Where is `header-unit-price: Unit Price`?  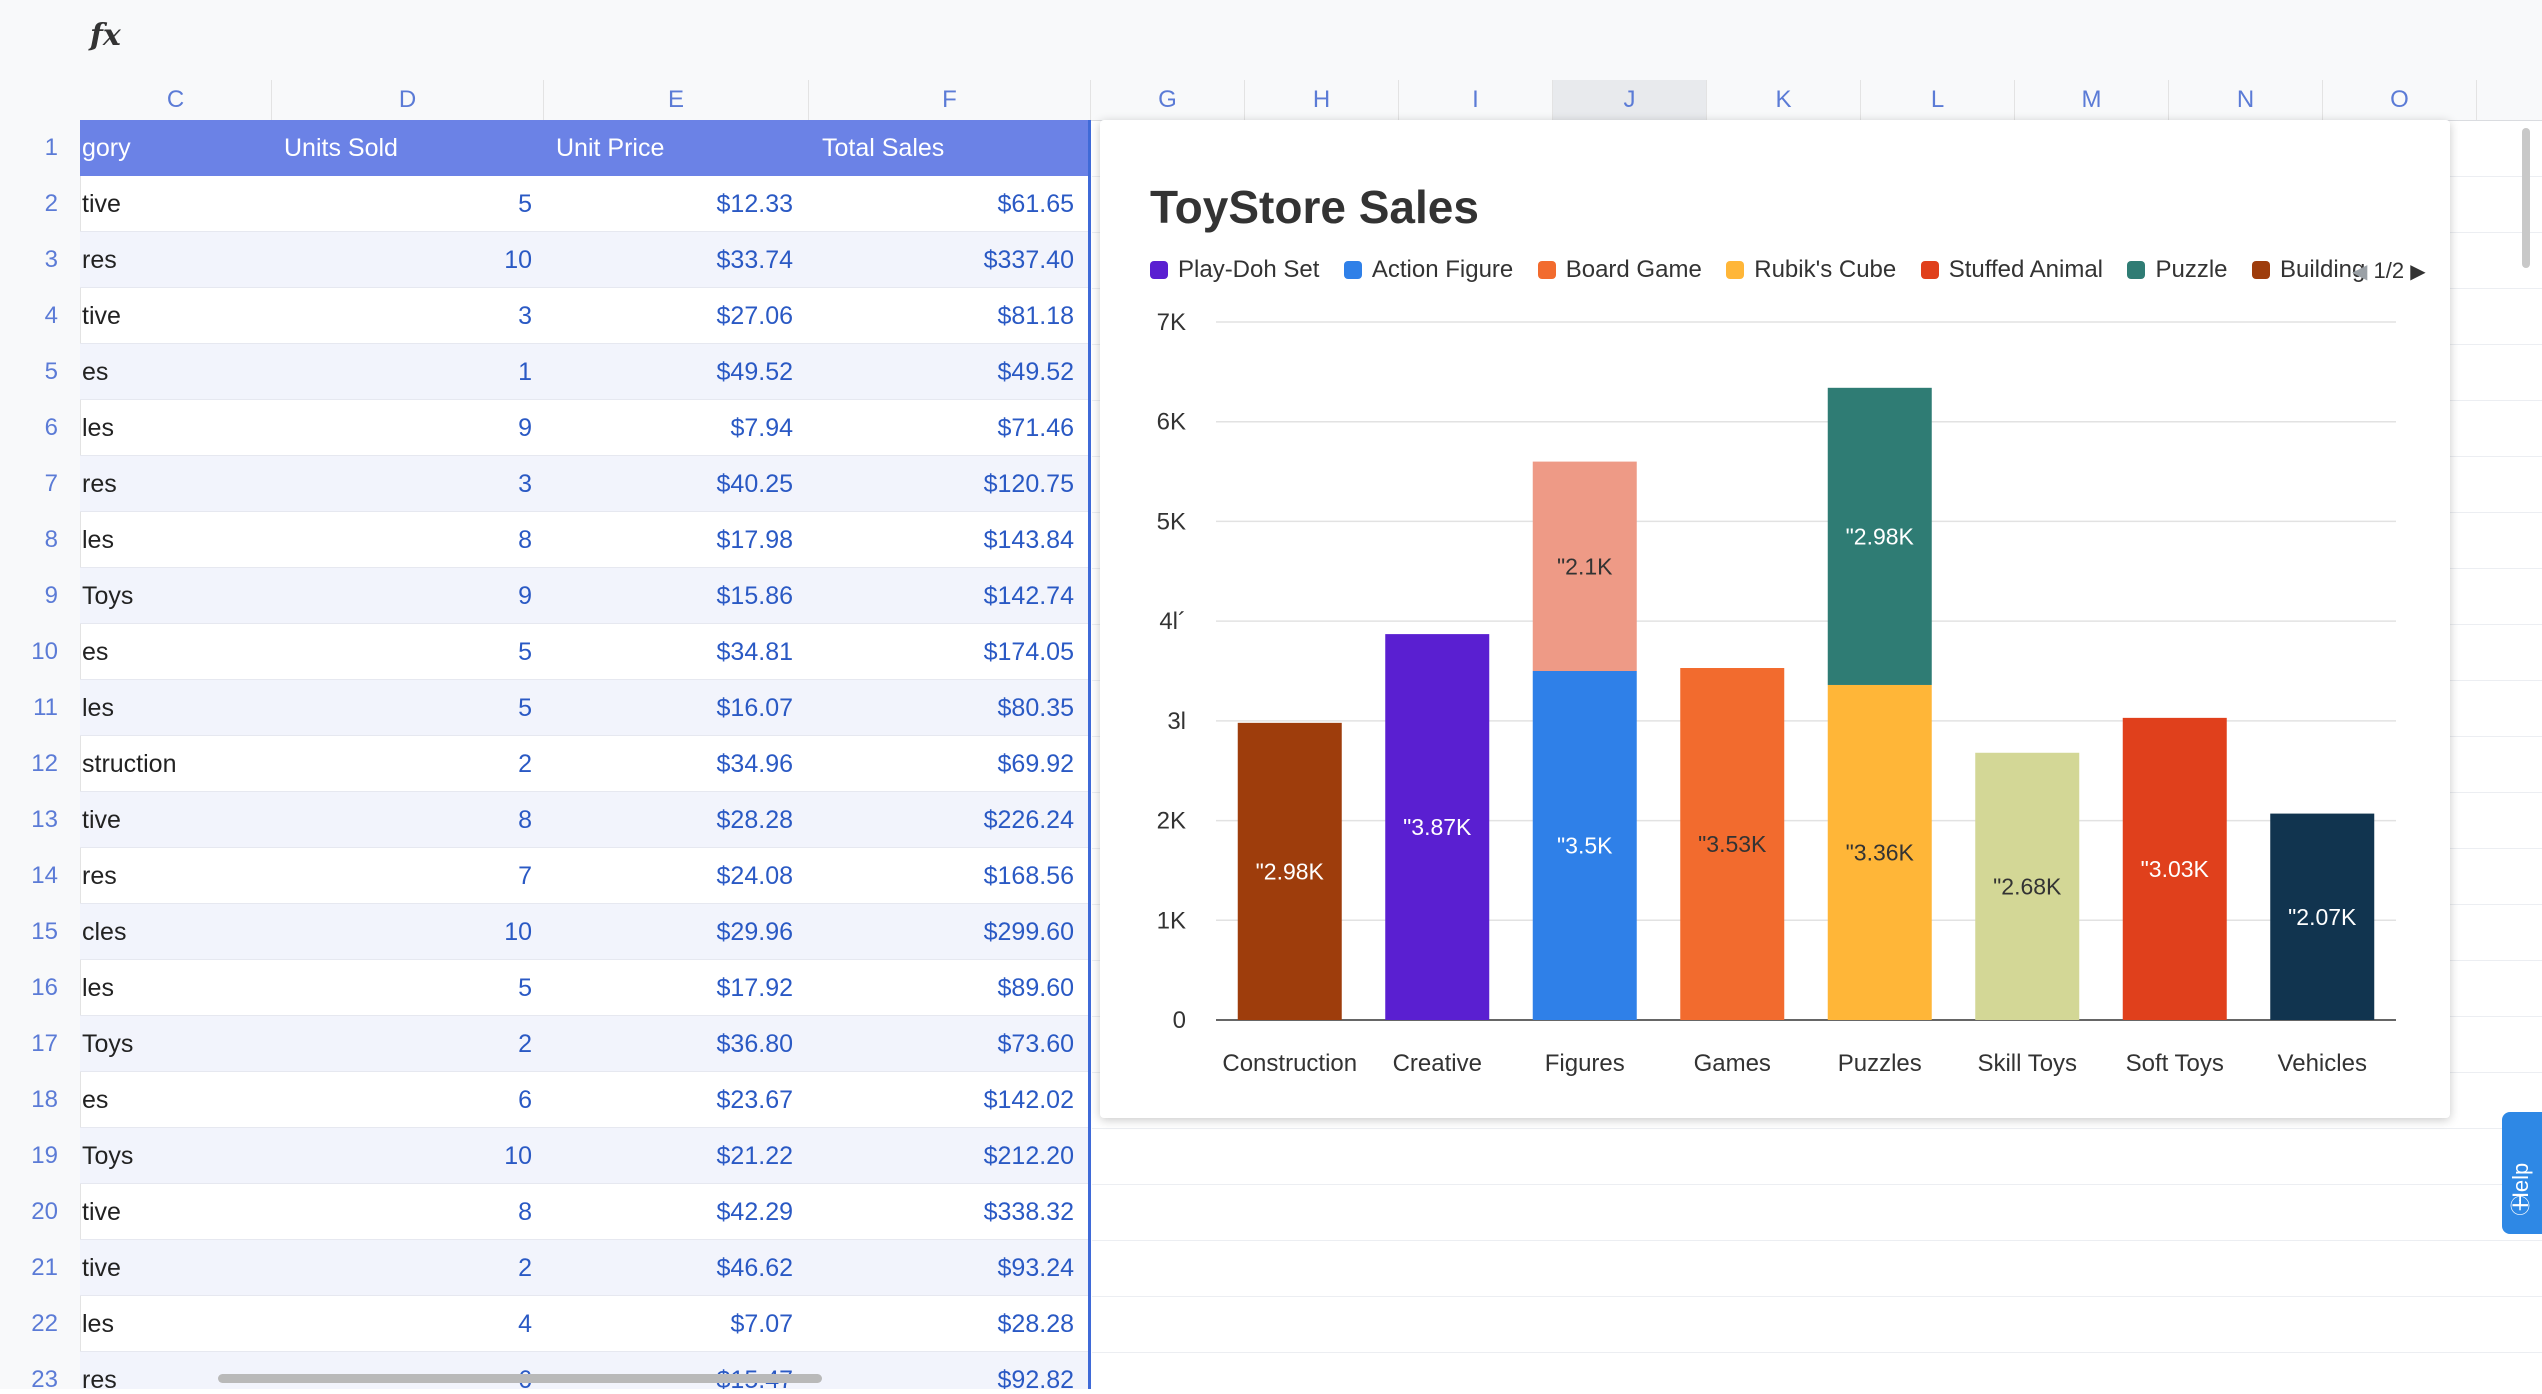 header-unit-price: Unit Price is located at coordinates (610, 148).